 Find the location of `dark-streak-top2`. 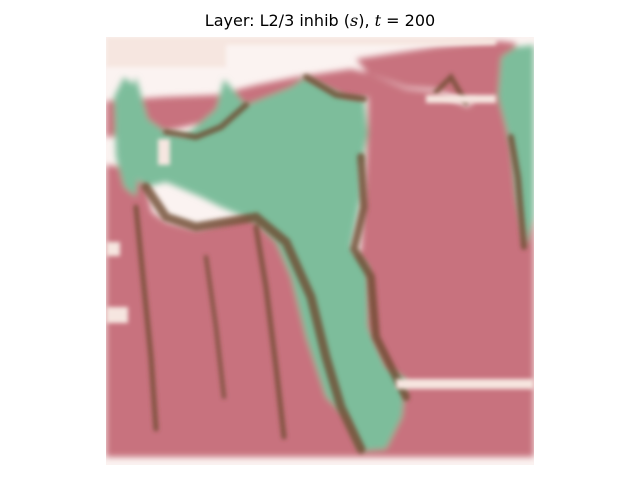

dark-streak-top2 is located at coordinates (335, 88).